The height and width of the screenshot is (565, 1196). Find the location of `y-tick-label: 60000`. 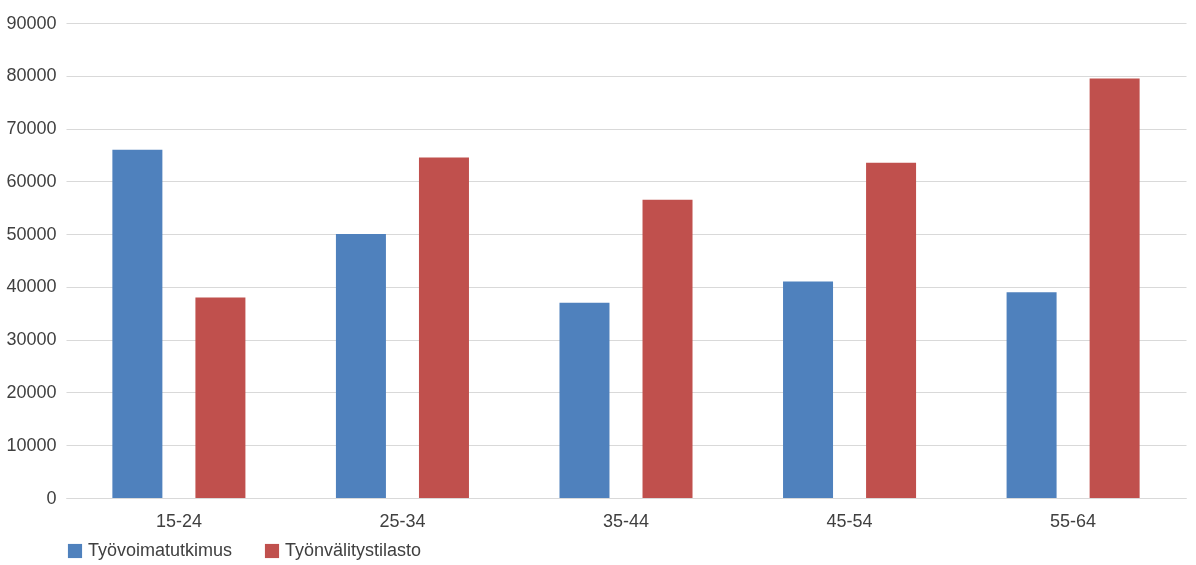

y-tick-label: 60000 is located at coordinates (31, 180).